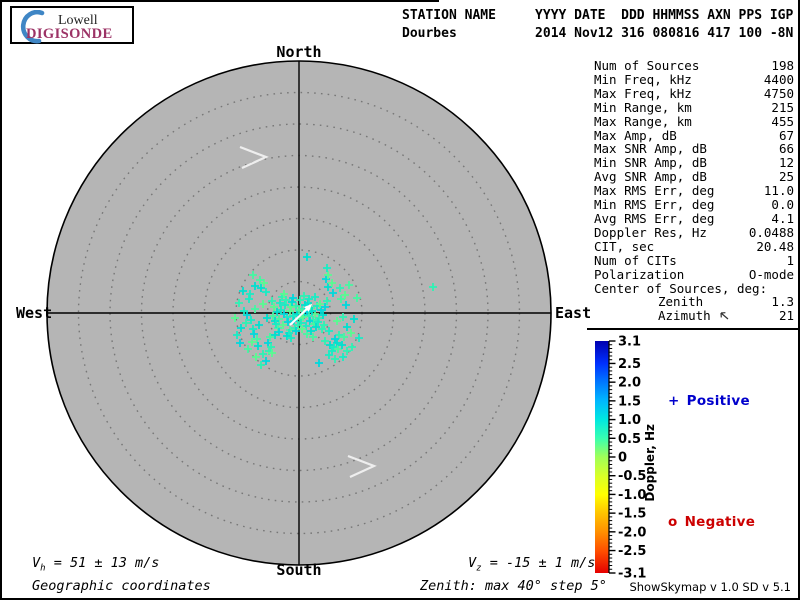 This screenshot has height=600, width=800. Describe the element at coordinates (69, 34) in the screenshot. I see `logo-digisonde-text: DIGISONDE` at that location.